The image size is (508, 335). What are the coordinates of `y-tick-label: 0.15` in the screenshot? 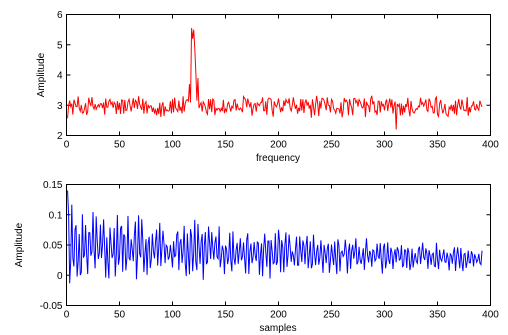 It's located at (53, 185).